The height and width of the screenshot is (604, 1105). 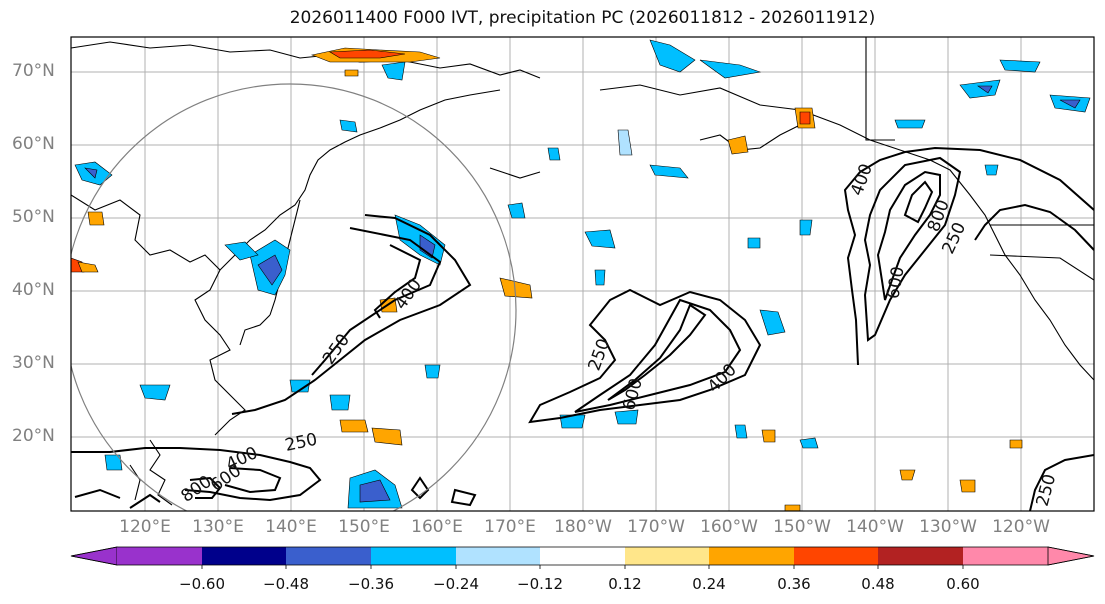 What do you see at coordinates (437, 527) in the screenshot?
I see `longitude-label: 160°E` at bounding box center [437, 527].